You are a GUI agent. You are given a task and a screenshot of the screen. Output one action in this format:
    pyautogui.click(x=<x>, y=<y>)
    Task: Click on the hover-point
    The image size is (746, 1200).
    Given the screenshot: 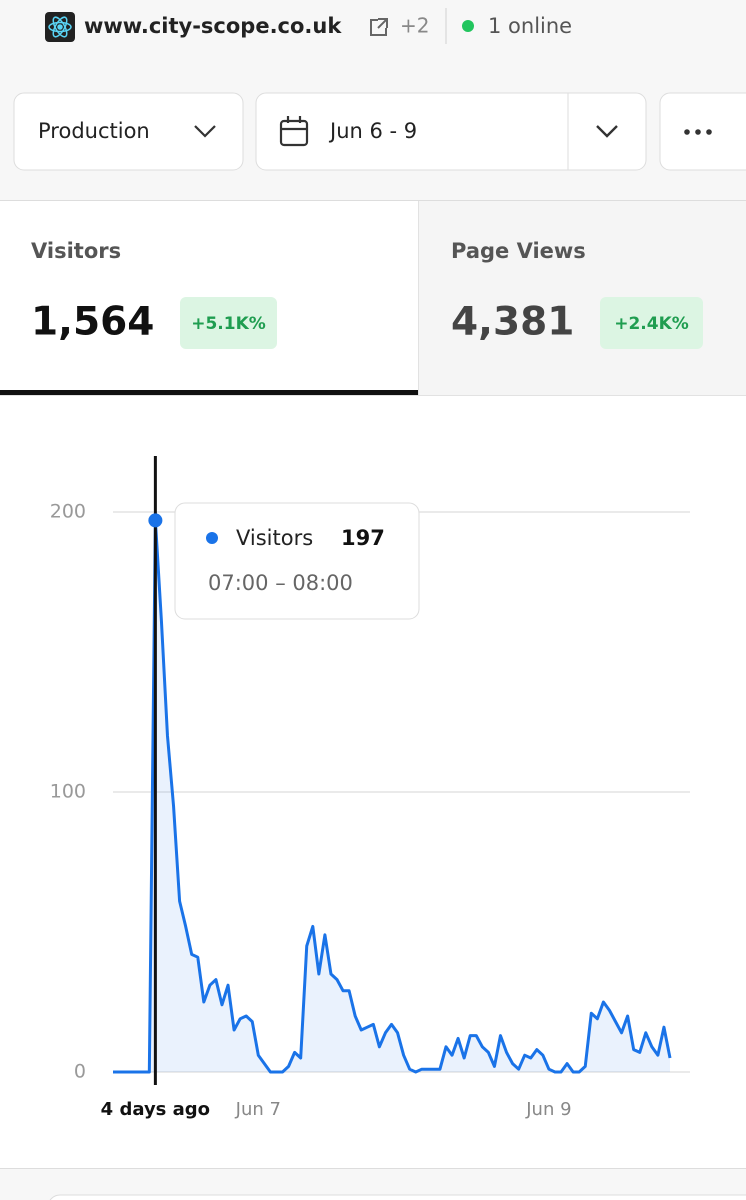 What is the action you would take?
    pyautogui.click(x=155, y=520)
    